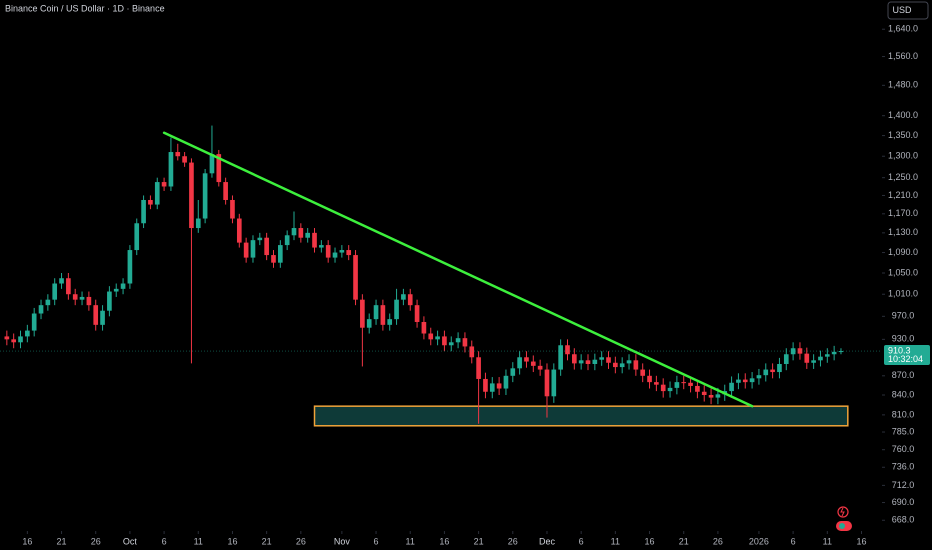  Describe the element at coordinates (85, 8) in the screenshot. I see `chart-title: Binance Coin / US Dollar · 1D · Binance` at that location.